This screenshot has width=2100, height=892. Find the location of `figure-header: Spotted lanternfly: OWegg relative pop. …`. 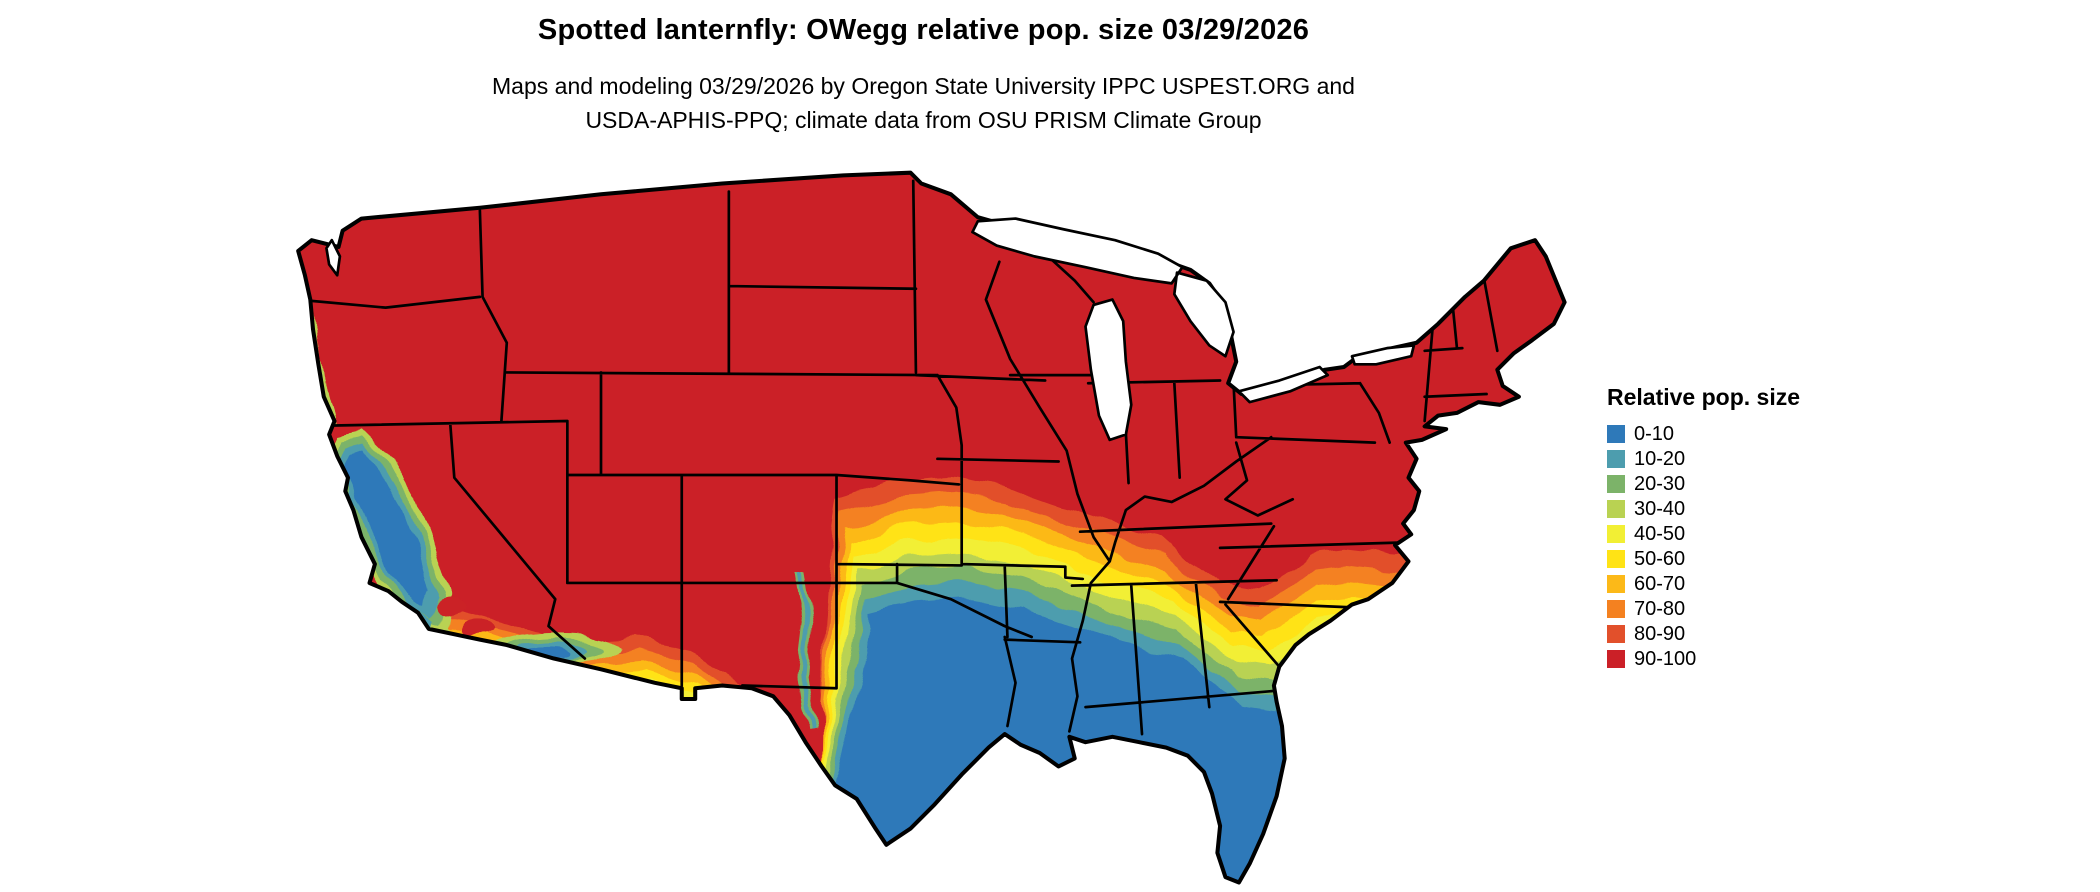

figure-header: Spotted lanternfly: OWegg relative pop. … is located at coordinates (923, 75).